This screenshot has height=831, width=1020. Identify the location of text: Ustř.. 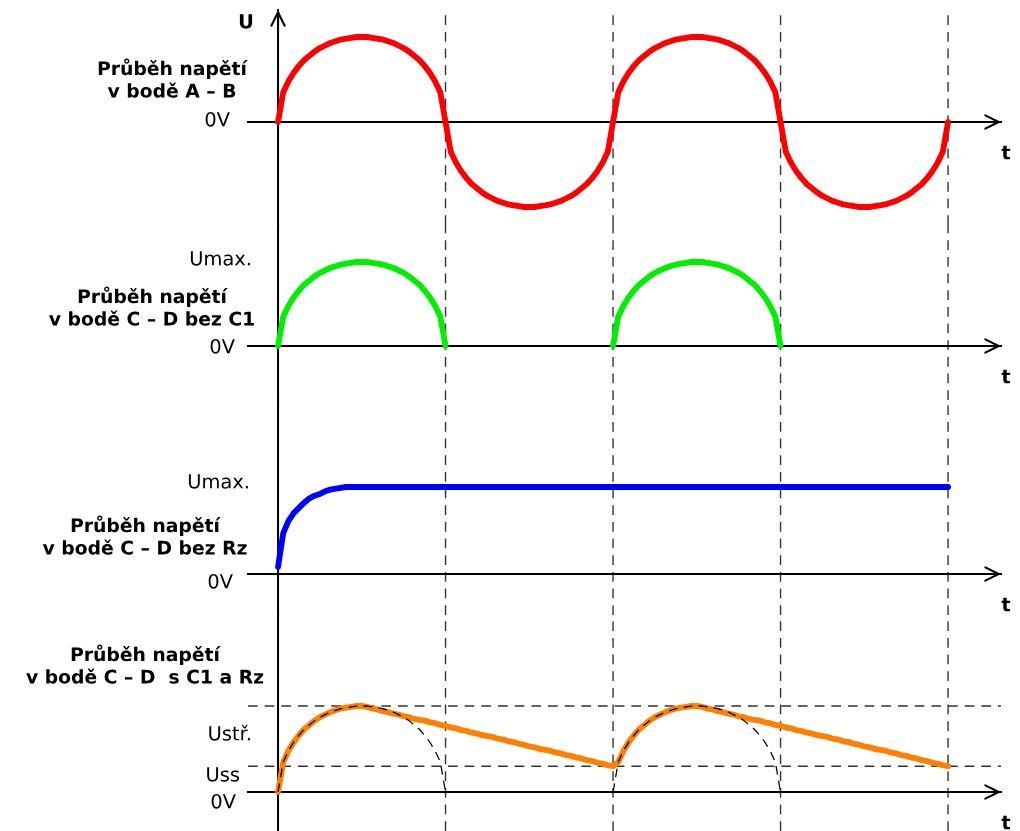
(229, 732).